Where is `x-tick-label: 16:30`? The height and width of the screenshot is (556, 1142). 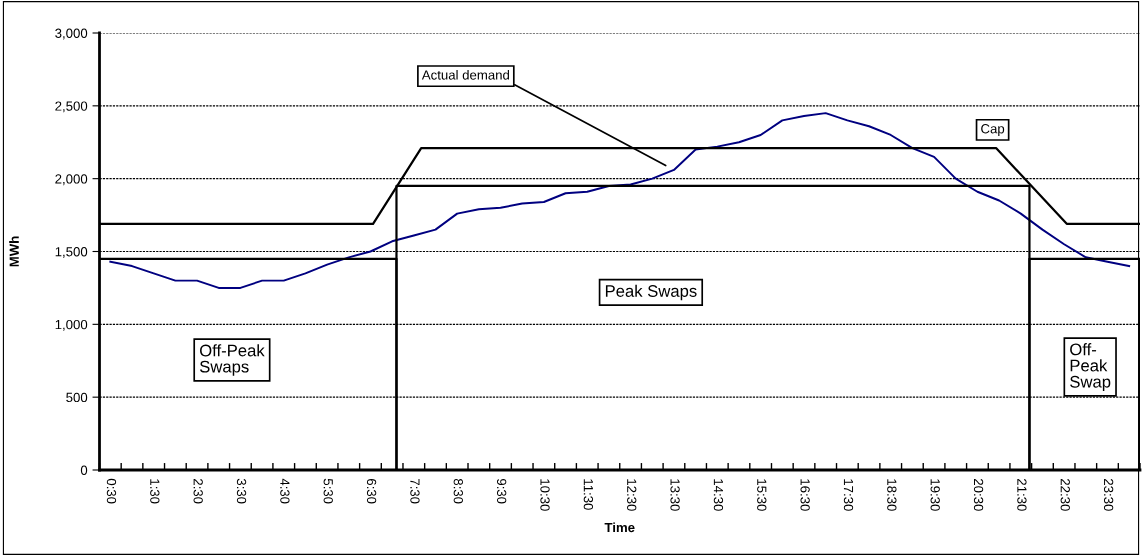
x-tick-label: 16:30 is located at coordinates (805, 495).